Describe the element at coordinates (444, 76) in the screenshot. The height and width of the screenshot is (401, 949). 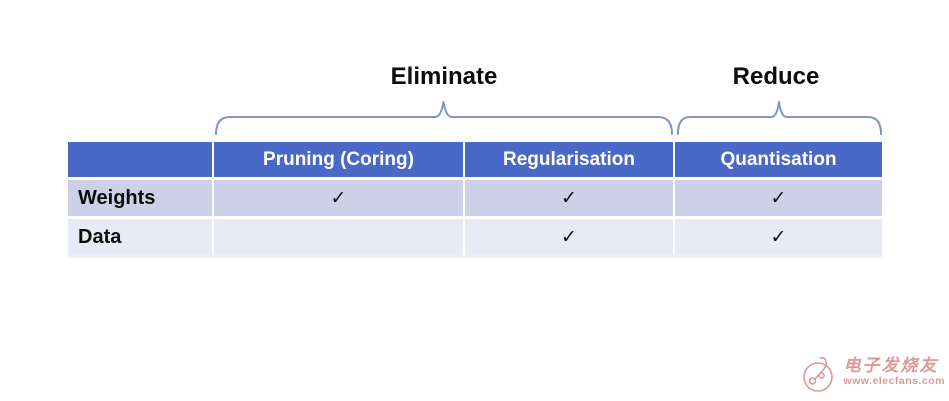
I see `group-label-eliminate: Eliminate` at that location.